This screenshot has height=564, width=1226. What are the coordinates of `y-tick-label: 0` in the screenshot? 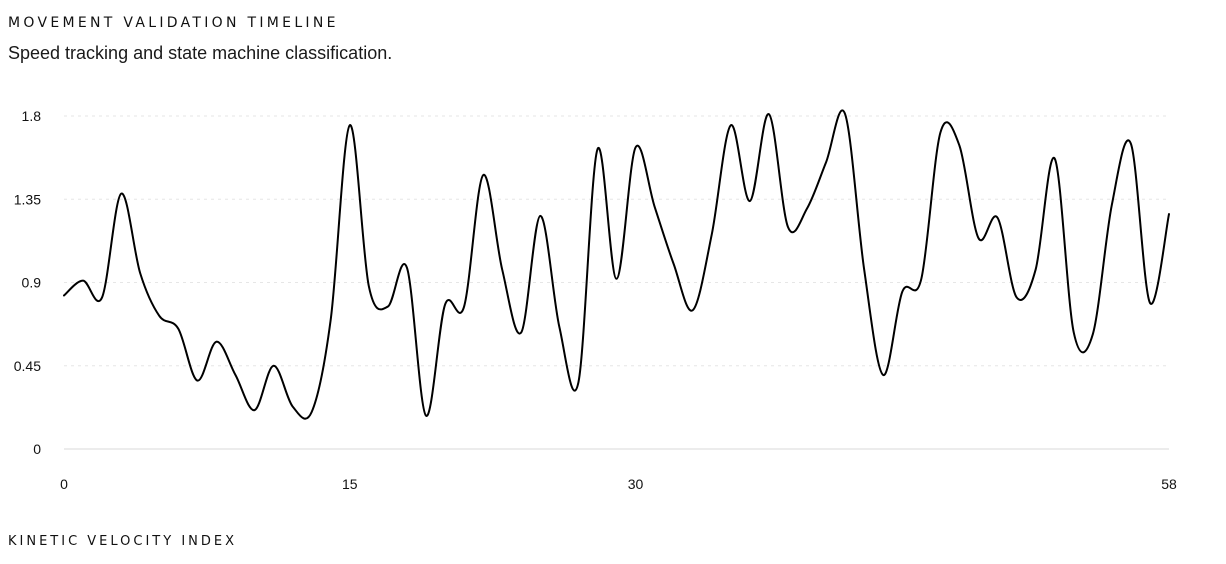 It's located at (37, 449).